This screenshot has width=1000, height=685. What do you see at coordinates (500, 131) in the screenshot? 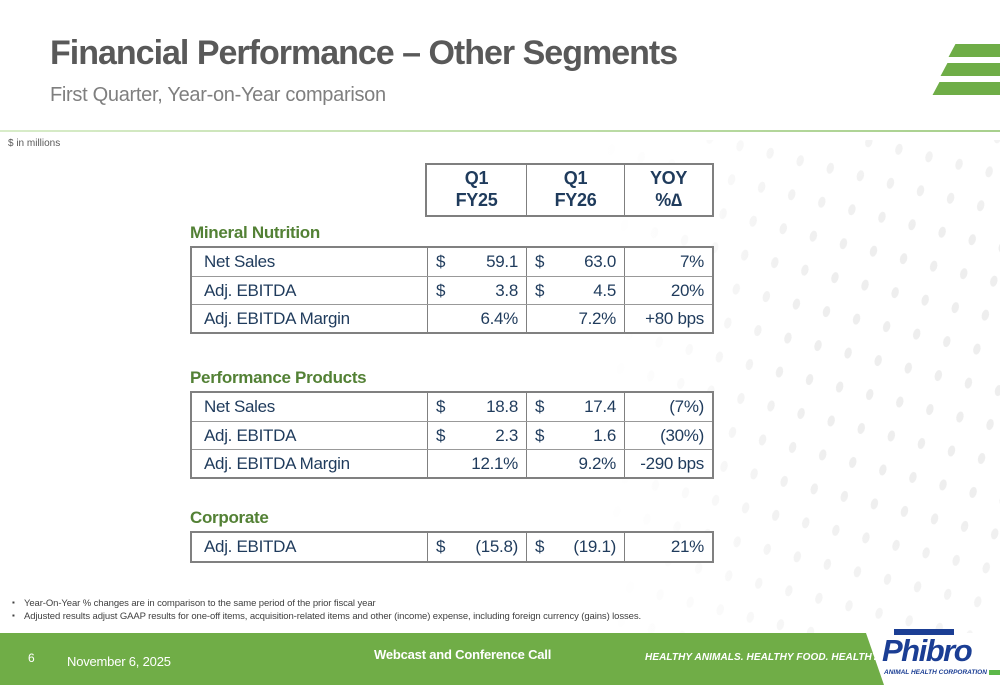
I see `header-divider-line` at bounding box center [500, 131].